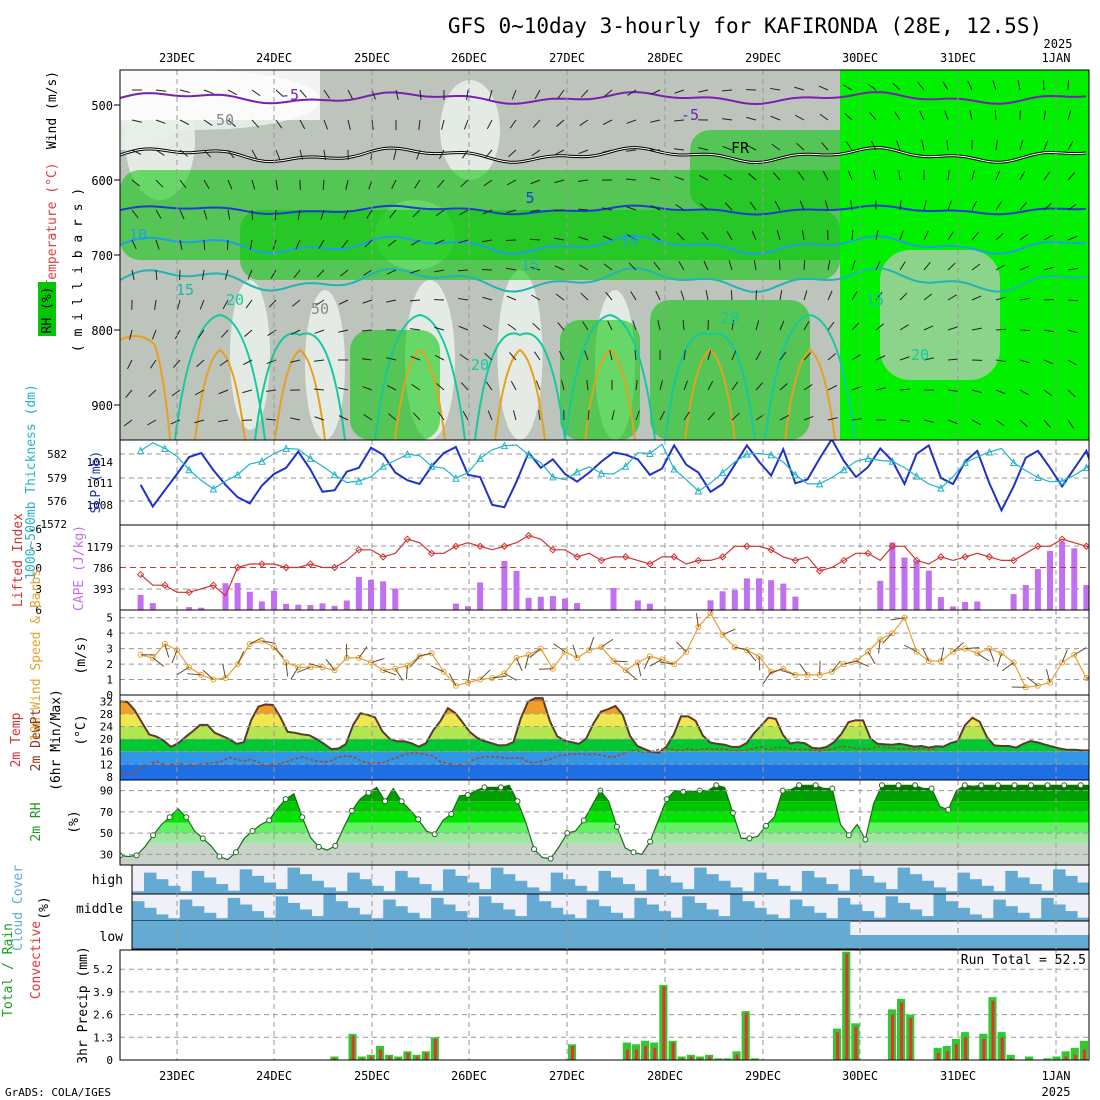 This screenshot has width=1100, height=1100. Describe the element at coordinates (102, 256) in the screenshot. I see `y-tick-label: 700` at that location.